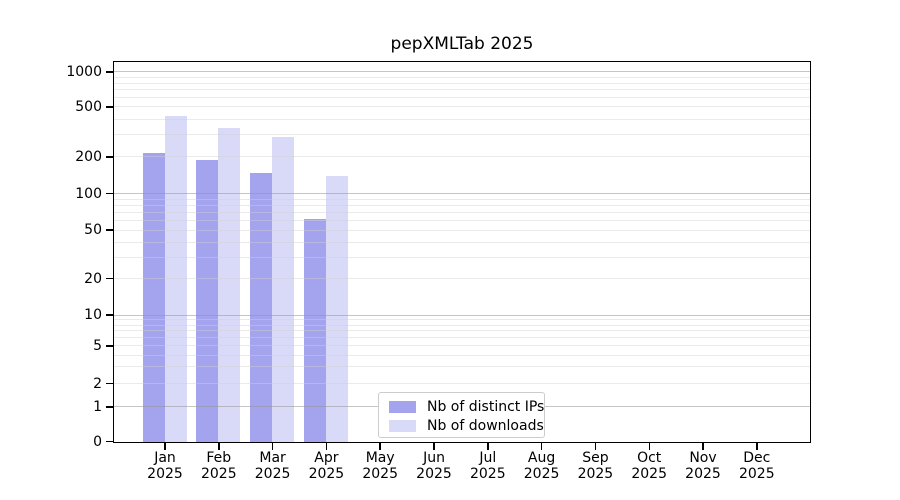 The image size is (900, 500). Describe the element at coordinates (703, 466) in the screenshot. I see `x-tick-label-nov: Nov 2025` at that location.